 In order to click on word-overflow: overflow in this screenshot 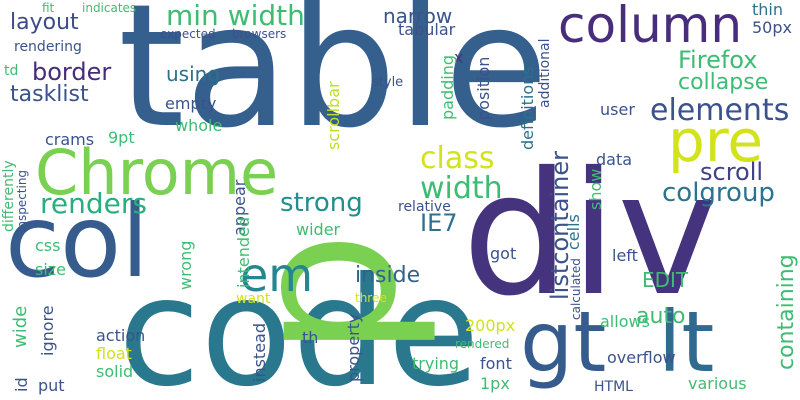, I will do `click(641, 357)`.